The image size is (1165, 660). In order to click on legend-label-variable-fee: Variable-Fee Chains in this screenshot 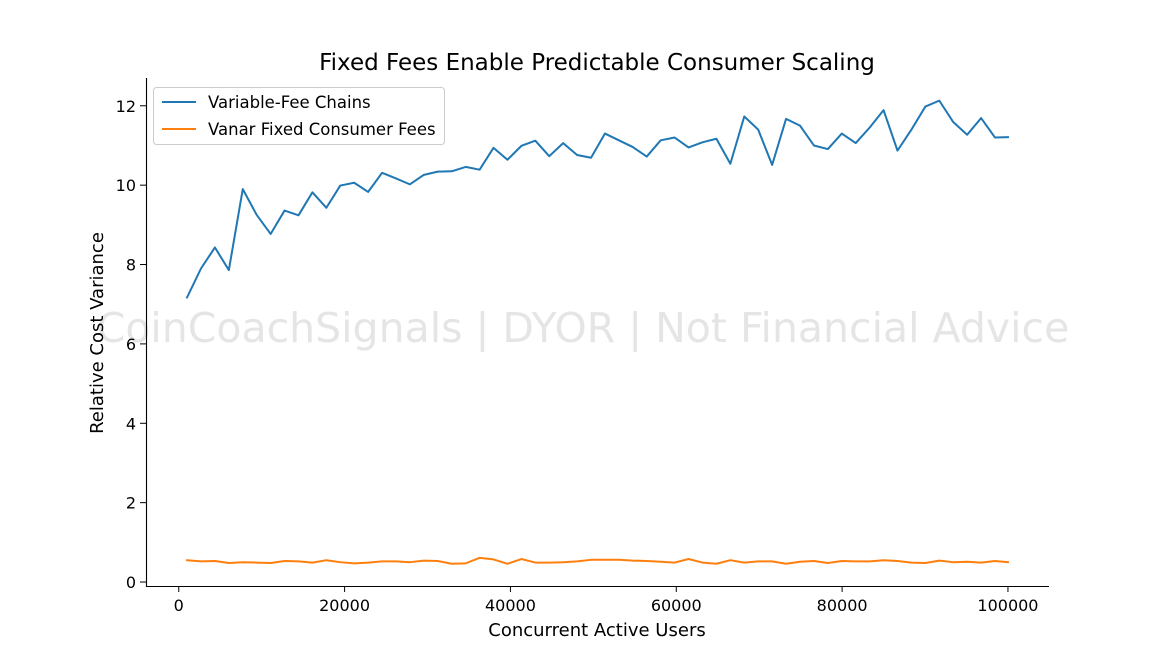, I will do `click(289, 102)`.